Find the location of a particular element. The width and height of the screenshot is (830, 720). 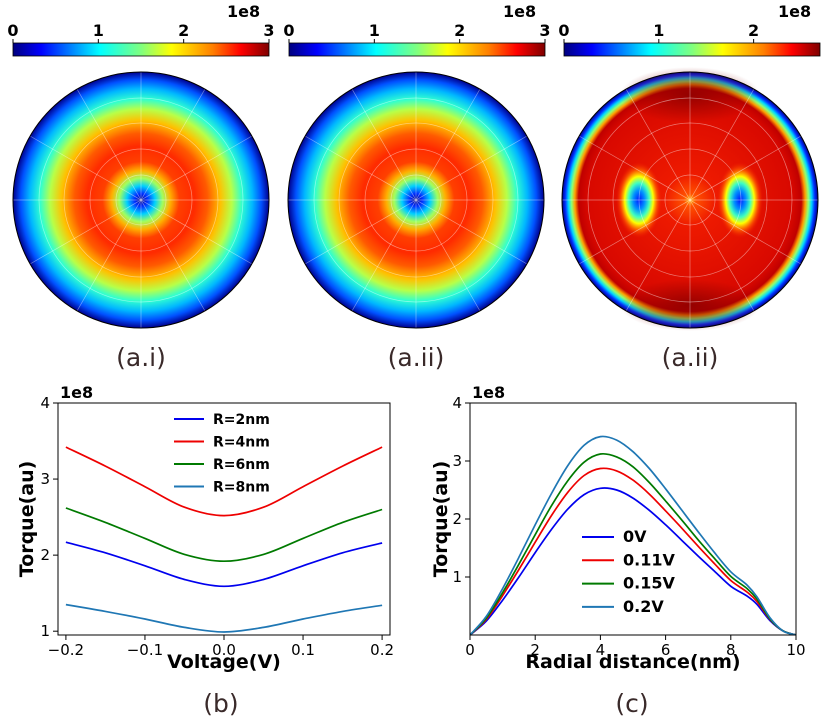

colorbar-a2-ticks: 0 1 2 3 is located at coordinates (417, 32).